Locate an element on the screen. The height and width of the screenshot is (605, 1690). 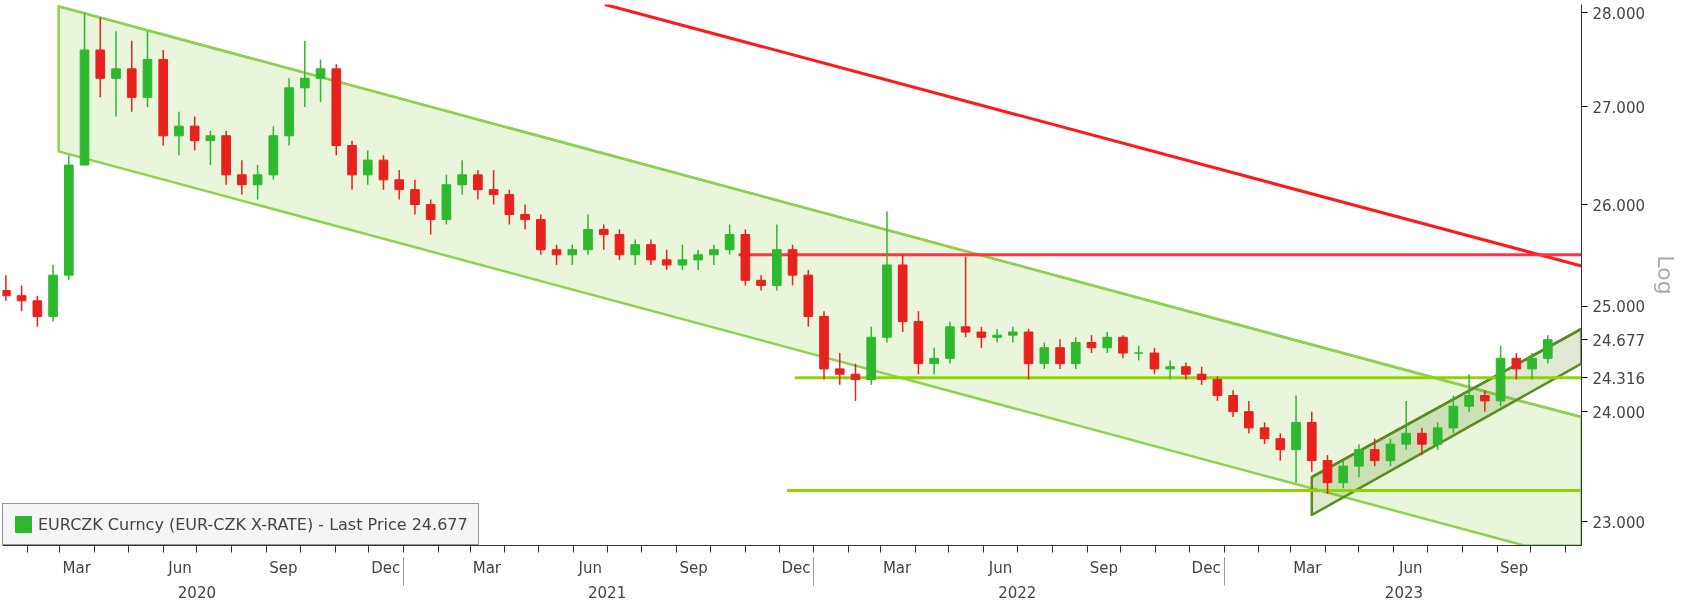
y-tick-label: 24.677 is located at coordinates (1618, 340).